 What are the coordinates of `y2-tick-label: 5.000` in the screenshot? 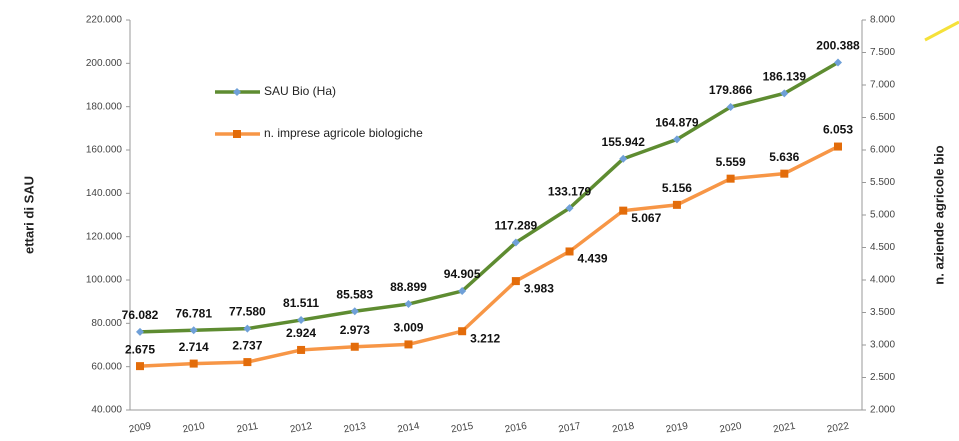 It's located at (882, 215).